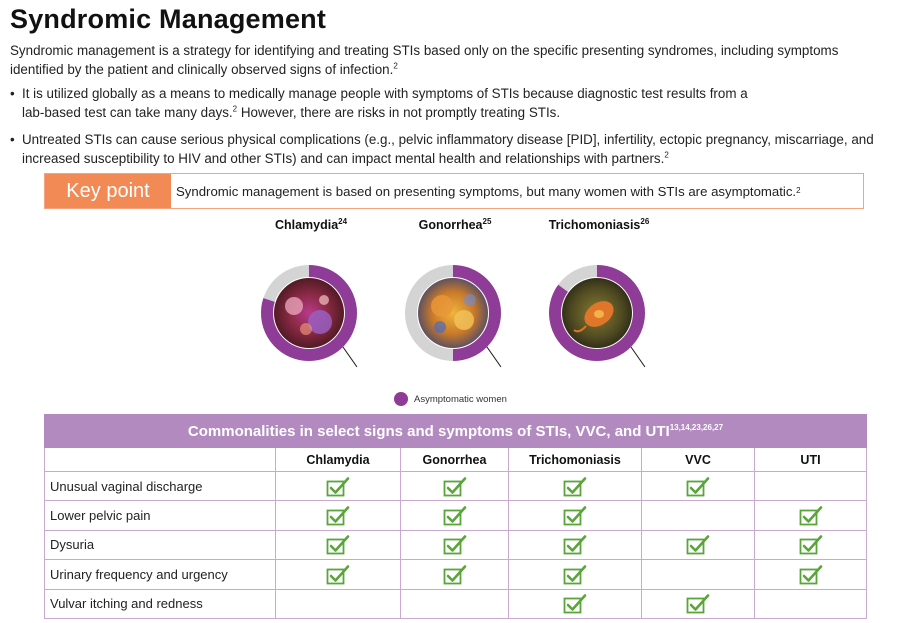 The image size is (900, 623). Describe the element at coordinates (338, 459) in the screenshot. I see `column-header: Chlamydia` at that location.